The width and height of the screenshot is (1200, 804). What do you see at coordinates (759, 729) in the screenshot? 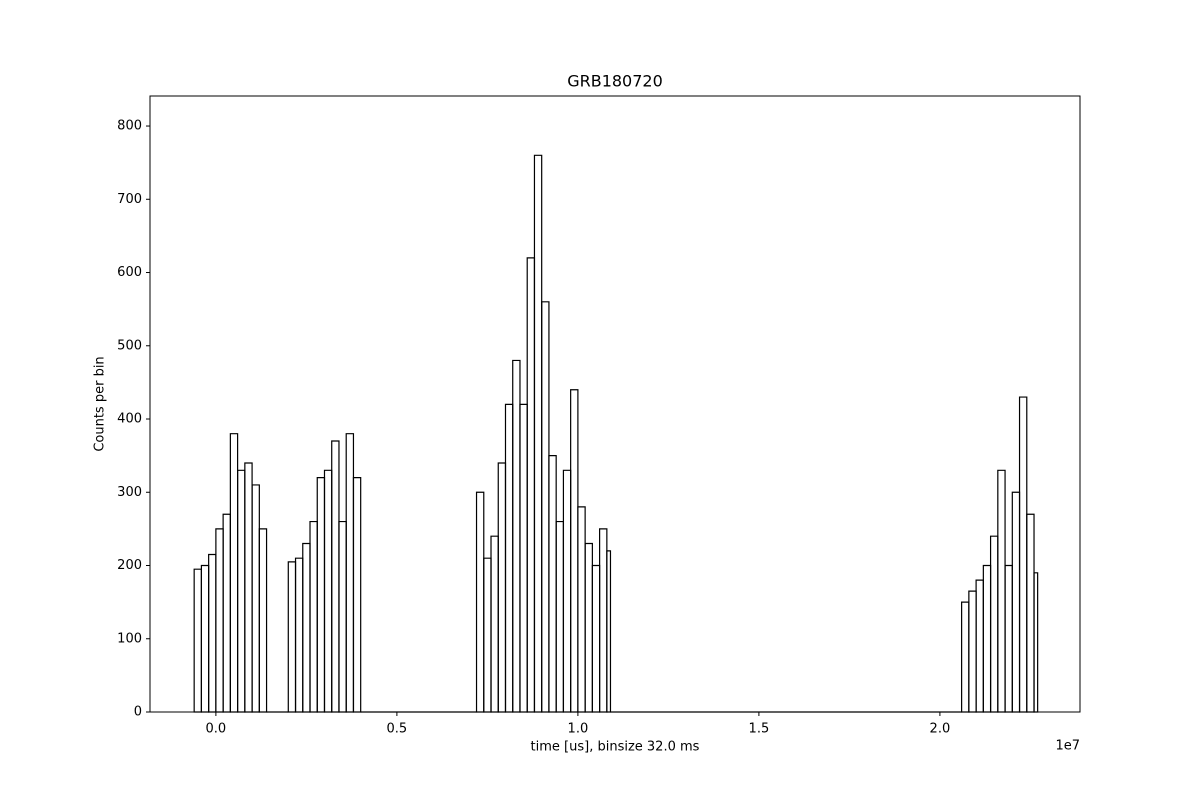
I see `x-tick-label: 1.5` at bounding box center [759, 729].